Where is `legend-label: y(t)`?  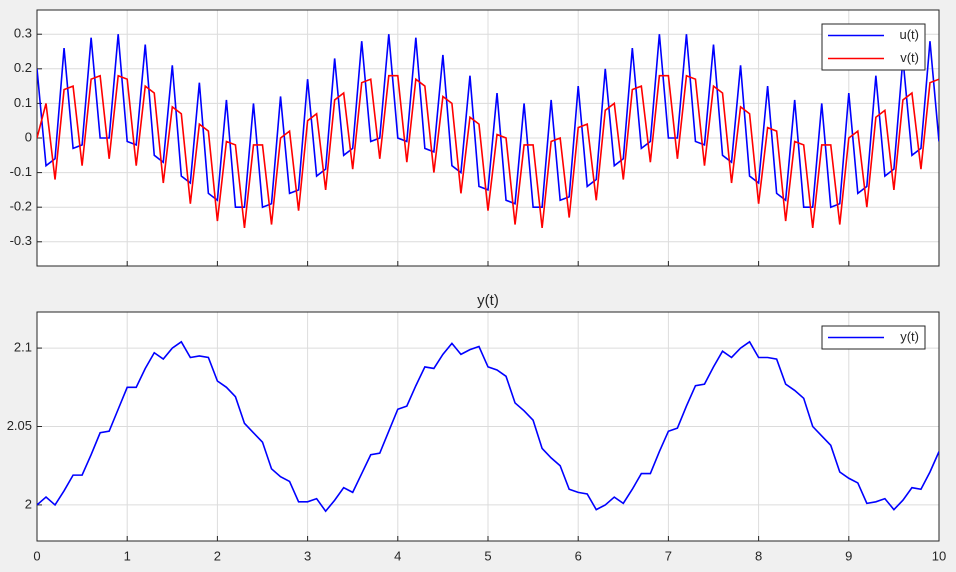
legend-label: y(t) is located at coordinates (909, 336).